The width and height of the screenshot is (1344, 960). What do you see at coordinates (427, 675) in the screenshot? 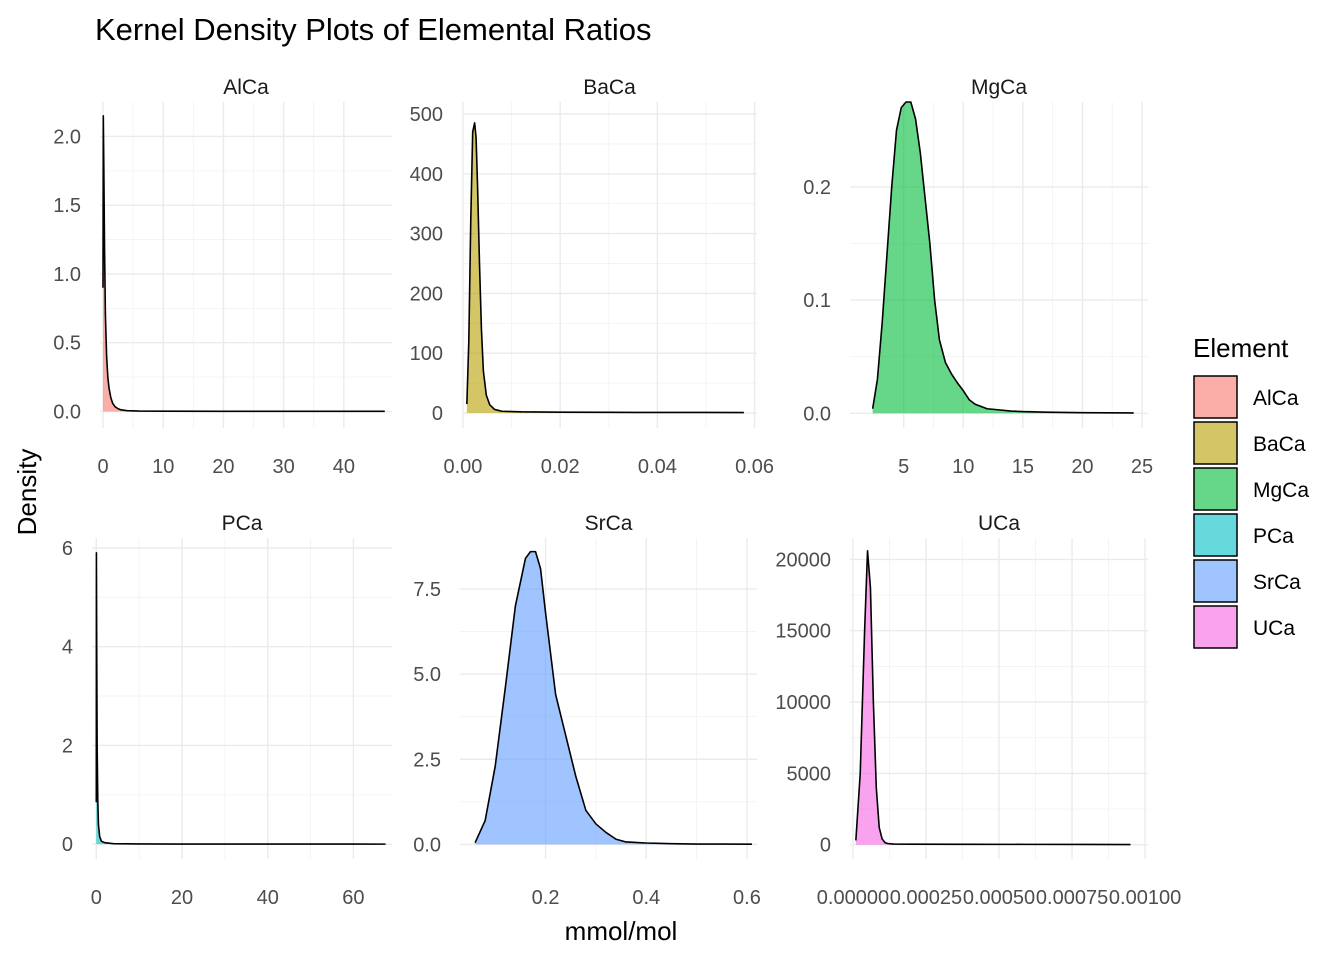
I see `y-tick-label: 5.0` at bounding box center [427, 675].